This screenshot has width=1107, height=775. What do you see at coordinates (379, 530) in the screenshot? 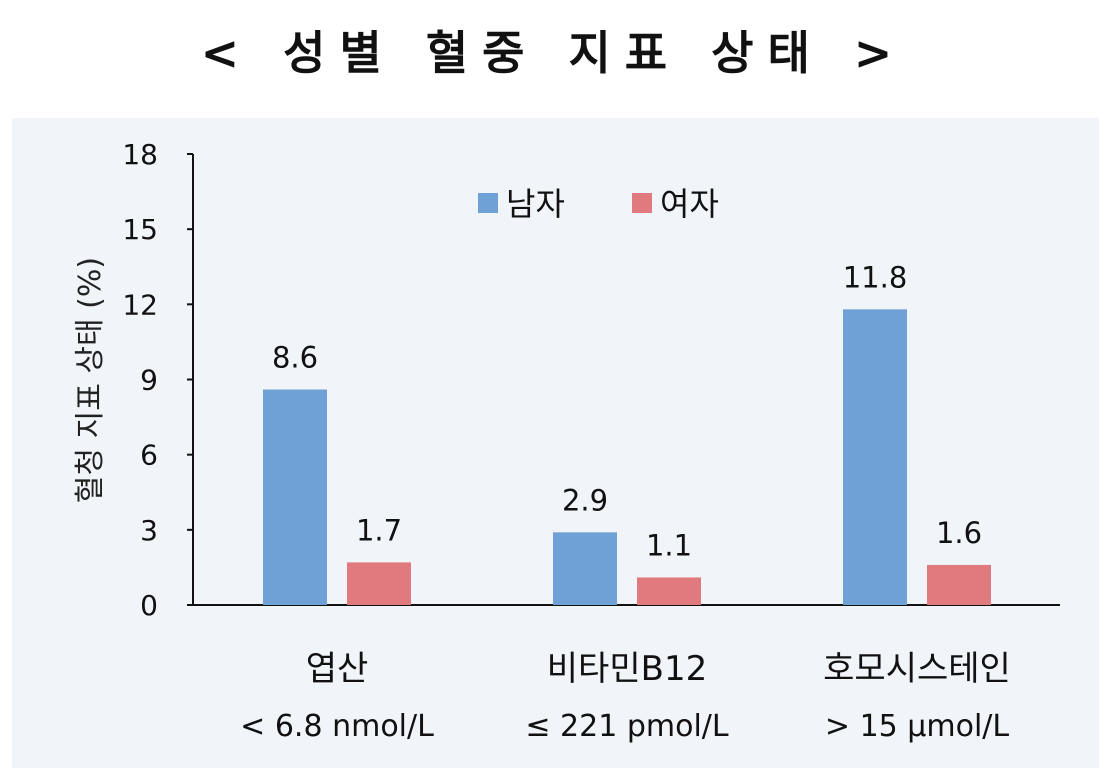
I see `data-label: 1.7` at bounding box center [379, 530].